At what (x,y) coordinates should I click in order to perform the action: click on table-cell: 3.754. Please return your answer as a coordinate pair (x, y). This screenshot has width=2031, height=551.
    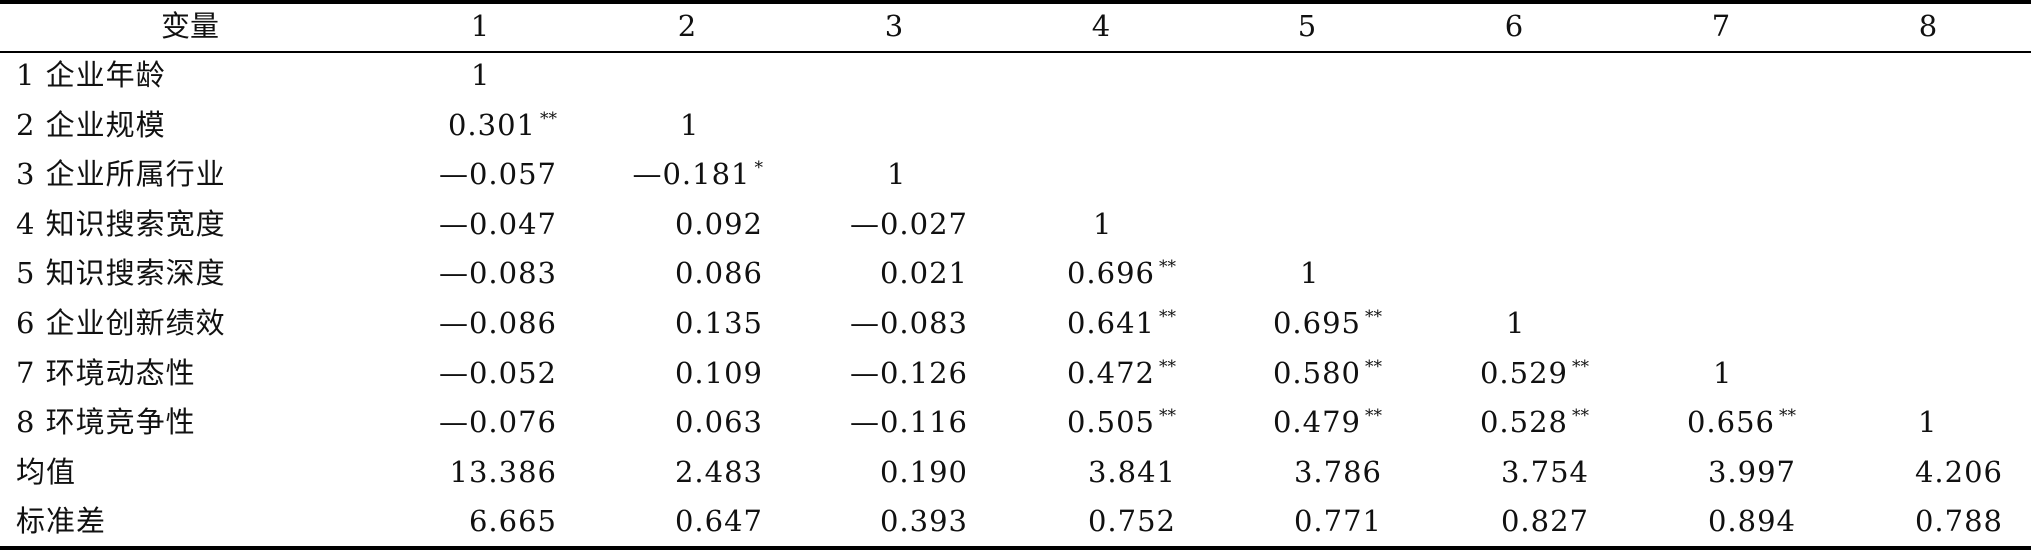
    Looking at the image, I should click on (1545, 472).